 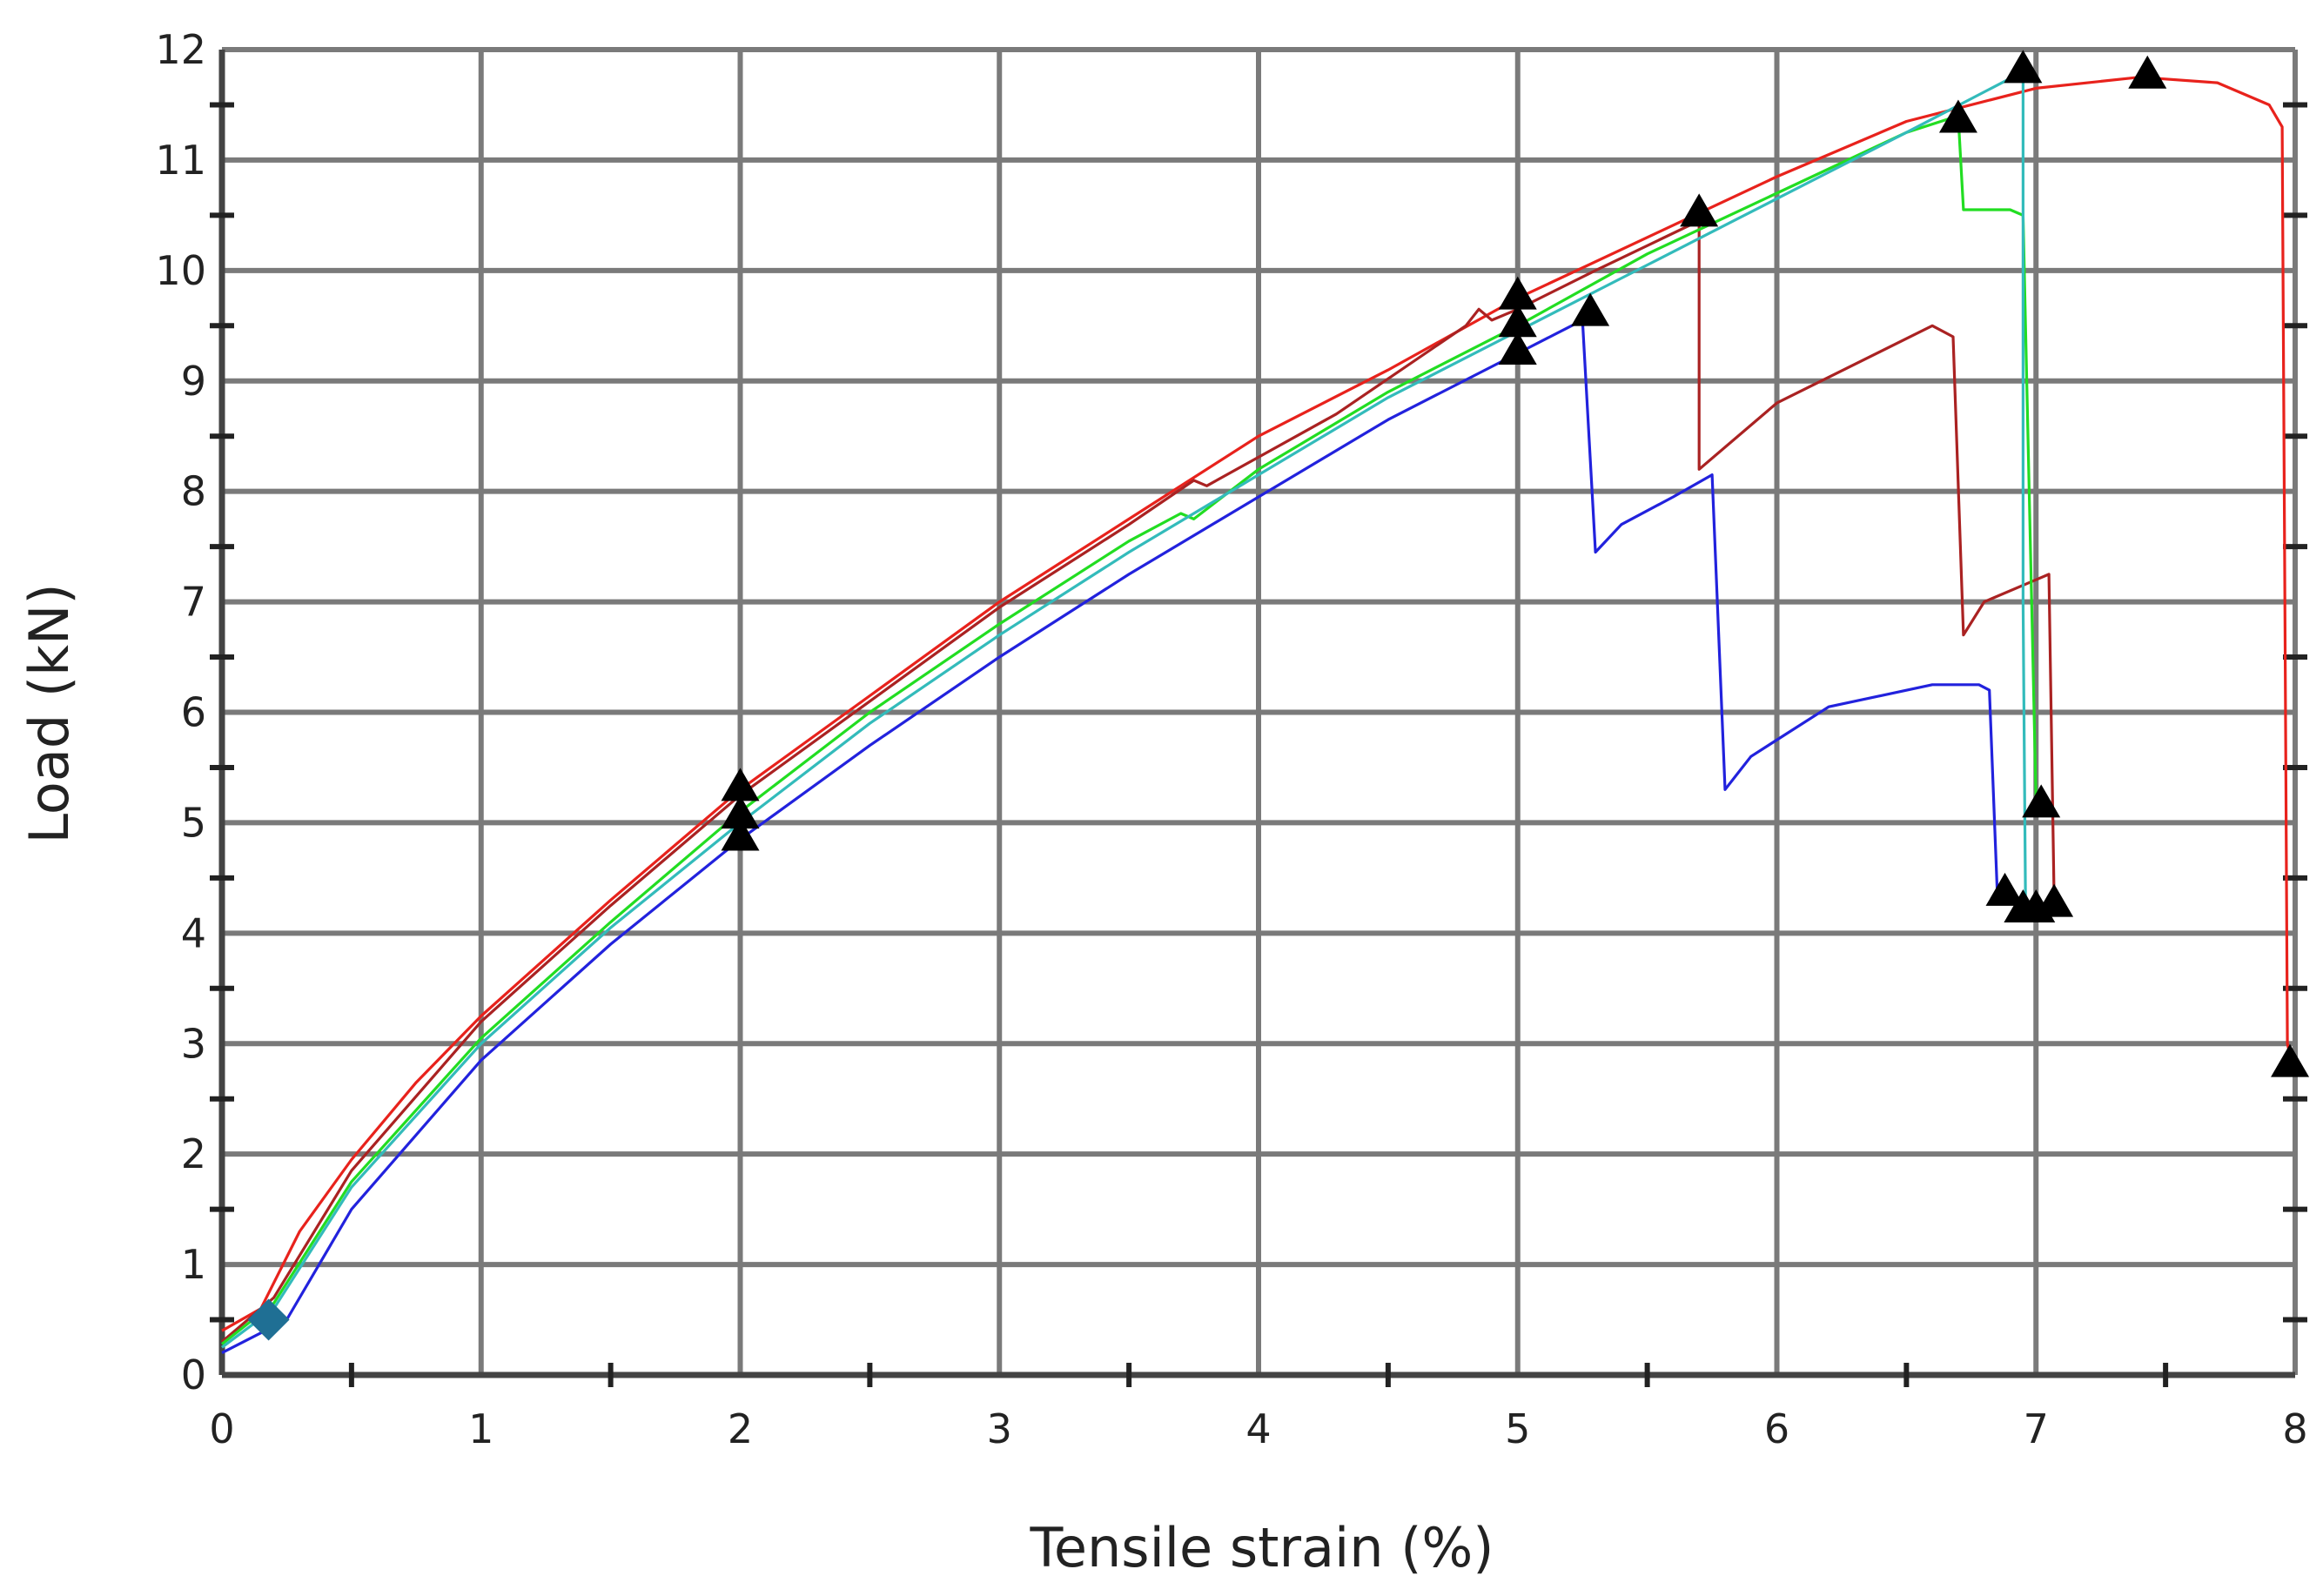 I want to click on y-tick-label-10: 10, so click(x=180, y=271).